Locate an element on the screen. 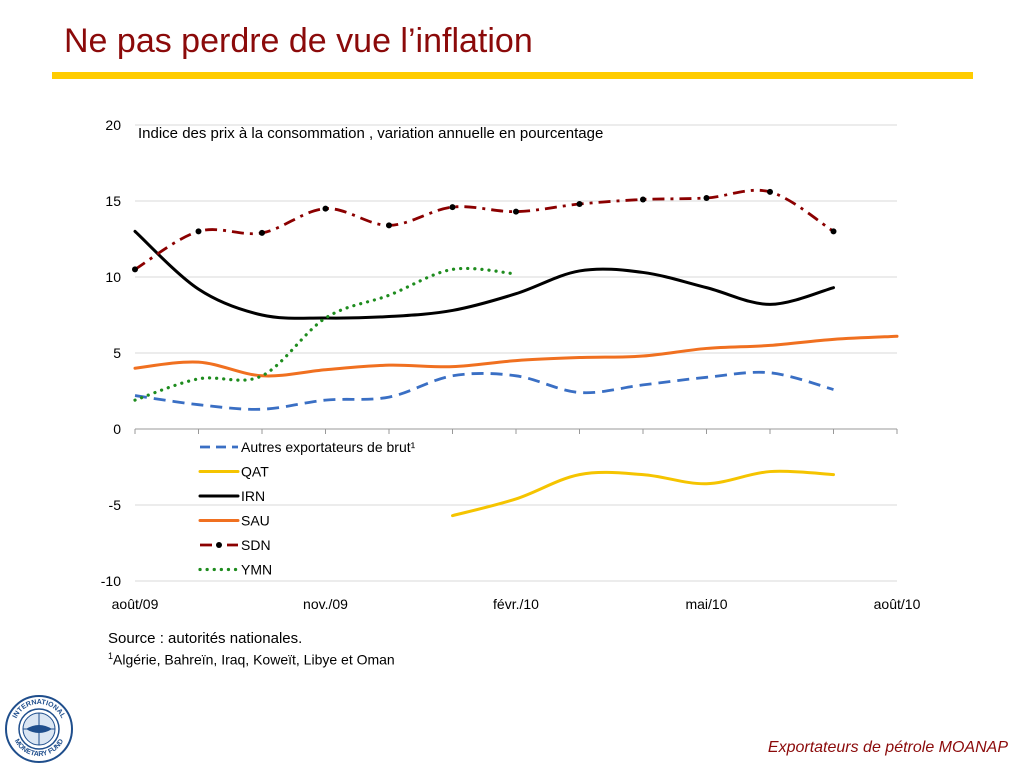 Image resolution: width=1024 pixels, height=768 pixels. x-tick-label: août/09 is located at coordinates (135, 604).